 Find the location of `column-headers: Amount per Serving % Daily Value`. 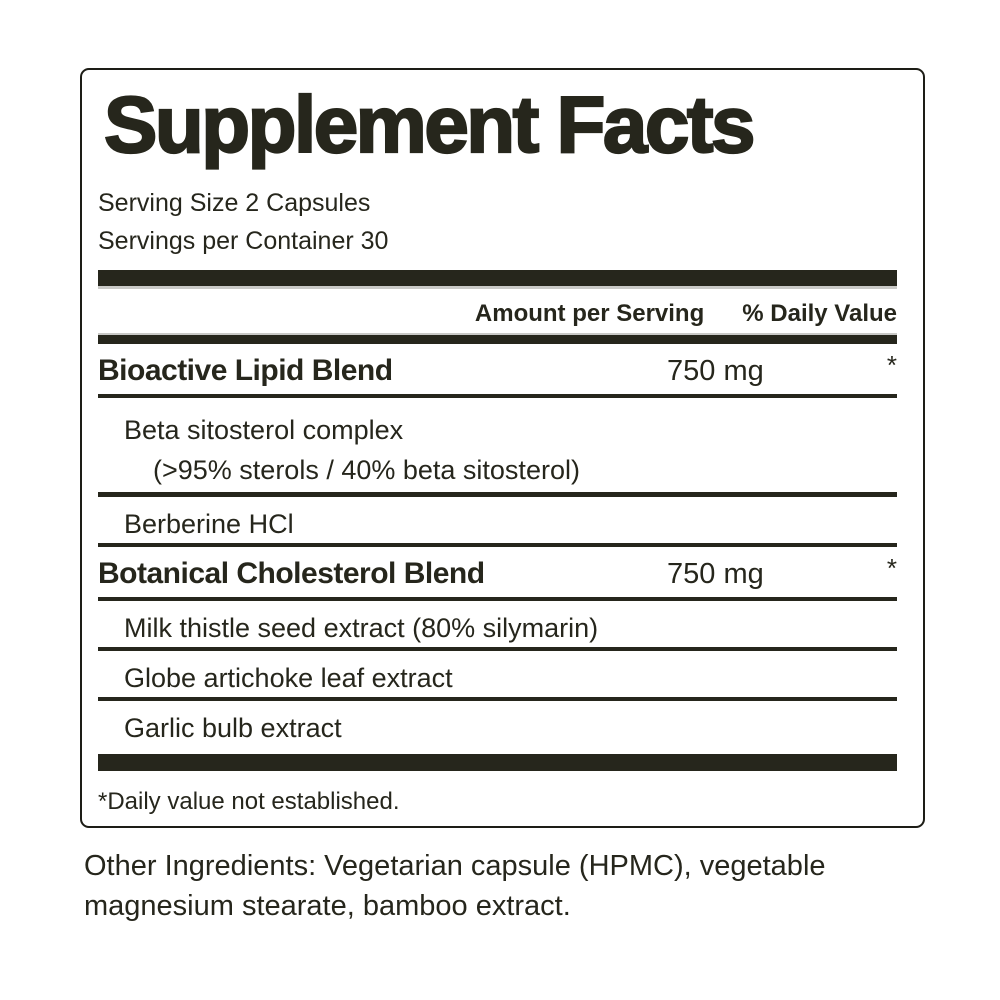

column-headers: Amount per Serving % Daily Value is located at coordinates (497, 310).